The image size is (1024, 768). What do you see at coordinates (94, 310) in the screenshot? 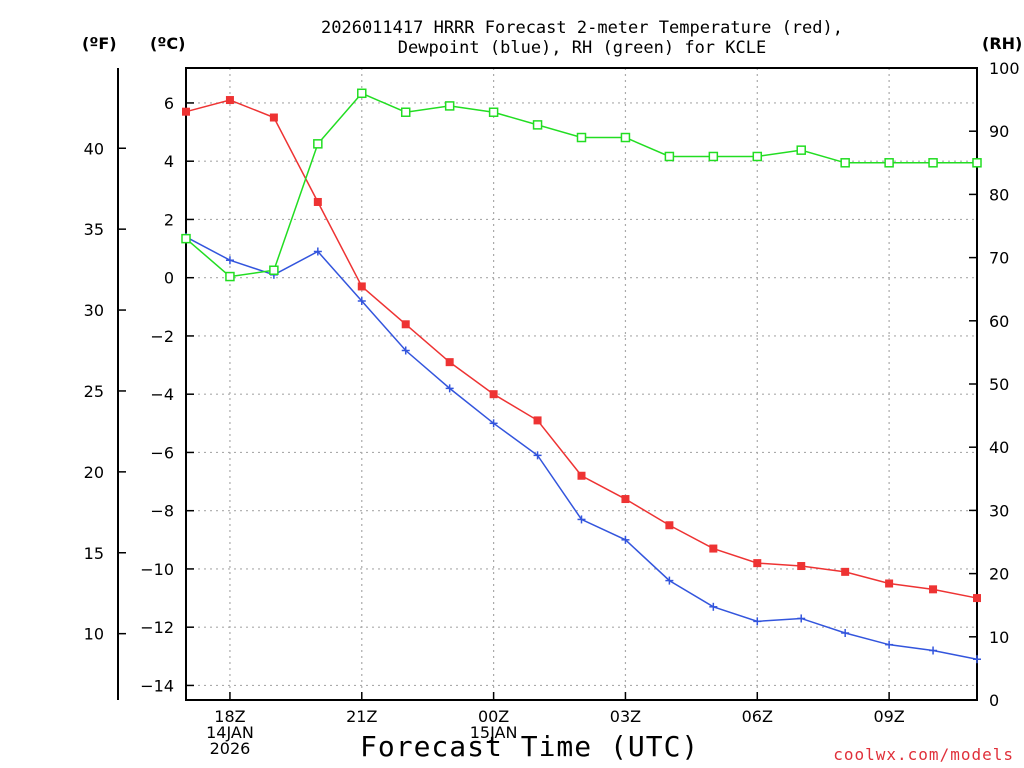
I see `f-tick-label: 30` at bounding box center [94, 310].